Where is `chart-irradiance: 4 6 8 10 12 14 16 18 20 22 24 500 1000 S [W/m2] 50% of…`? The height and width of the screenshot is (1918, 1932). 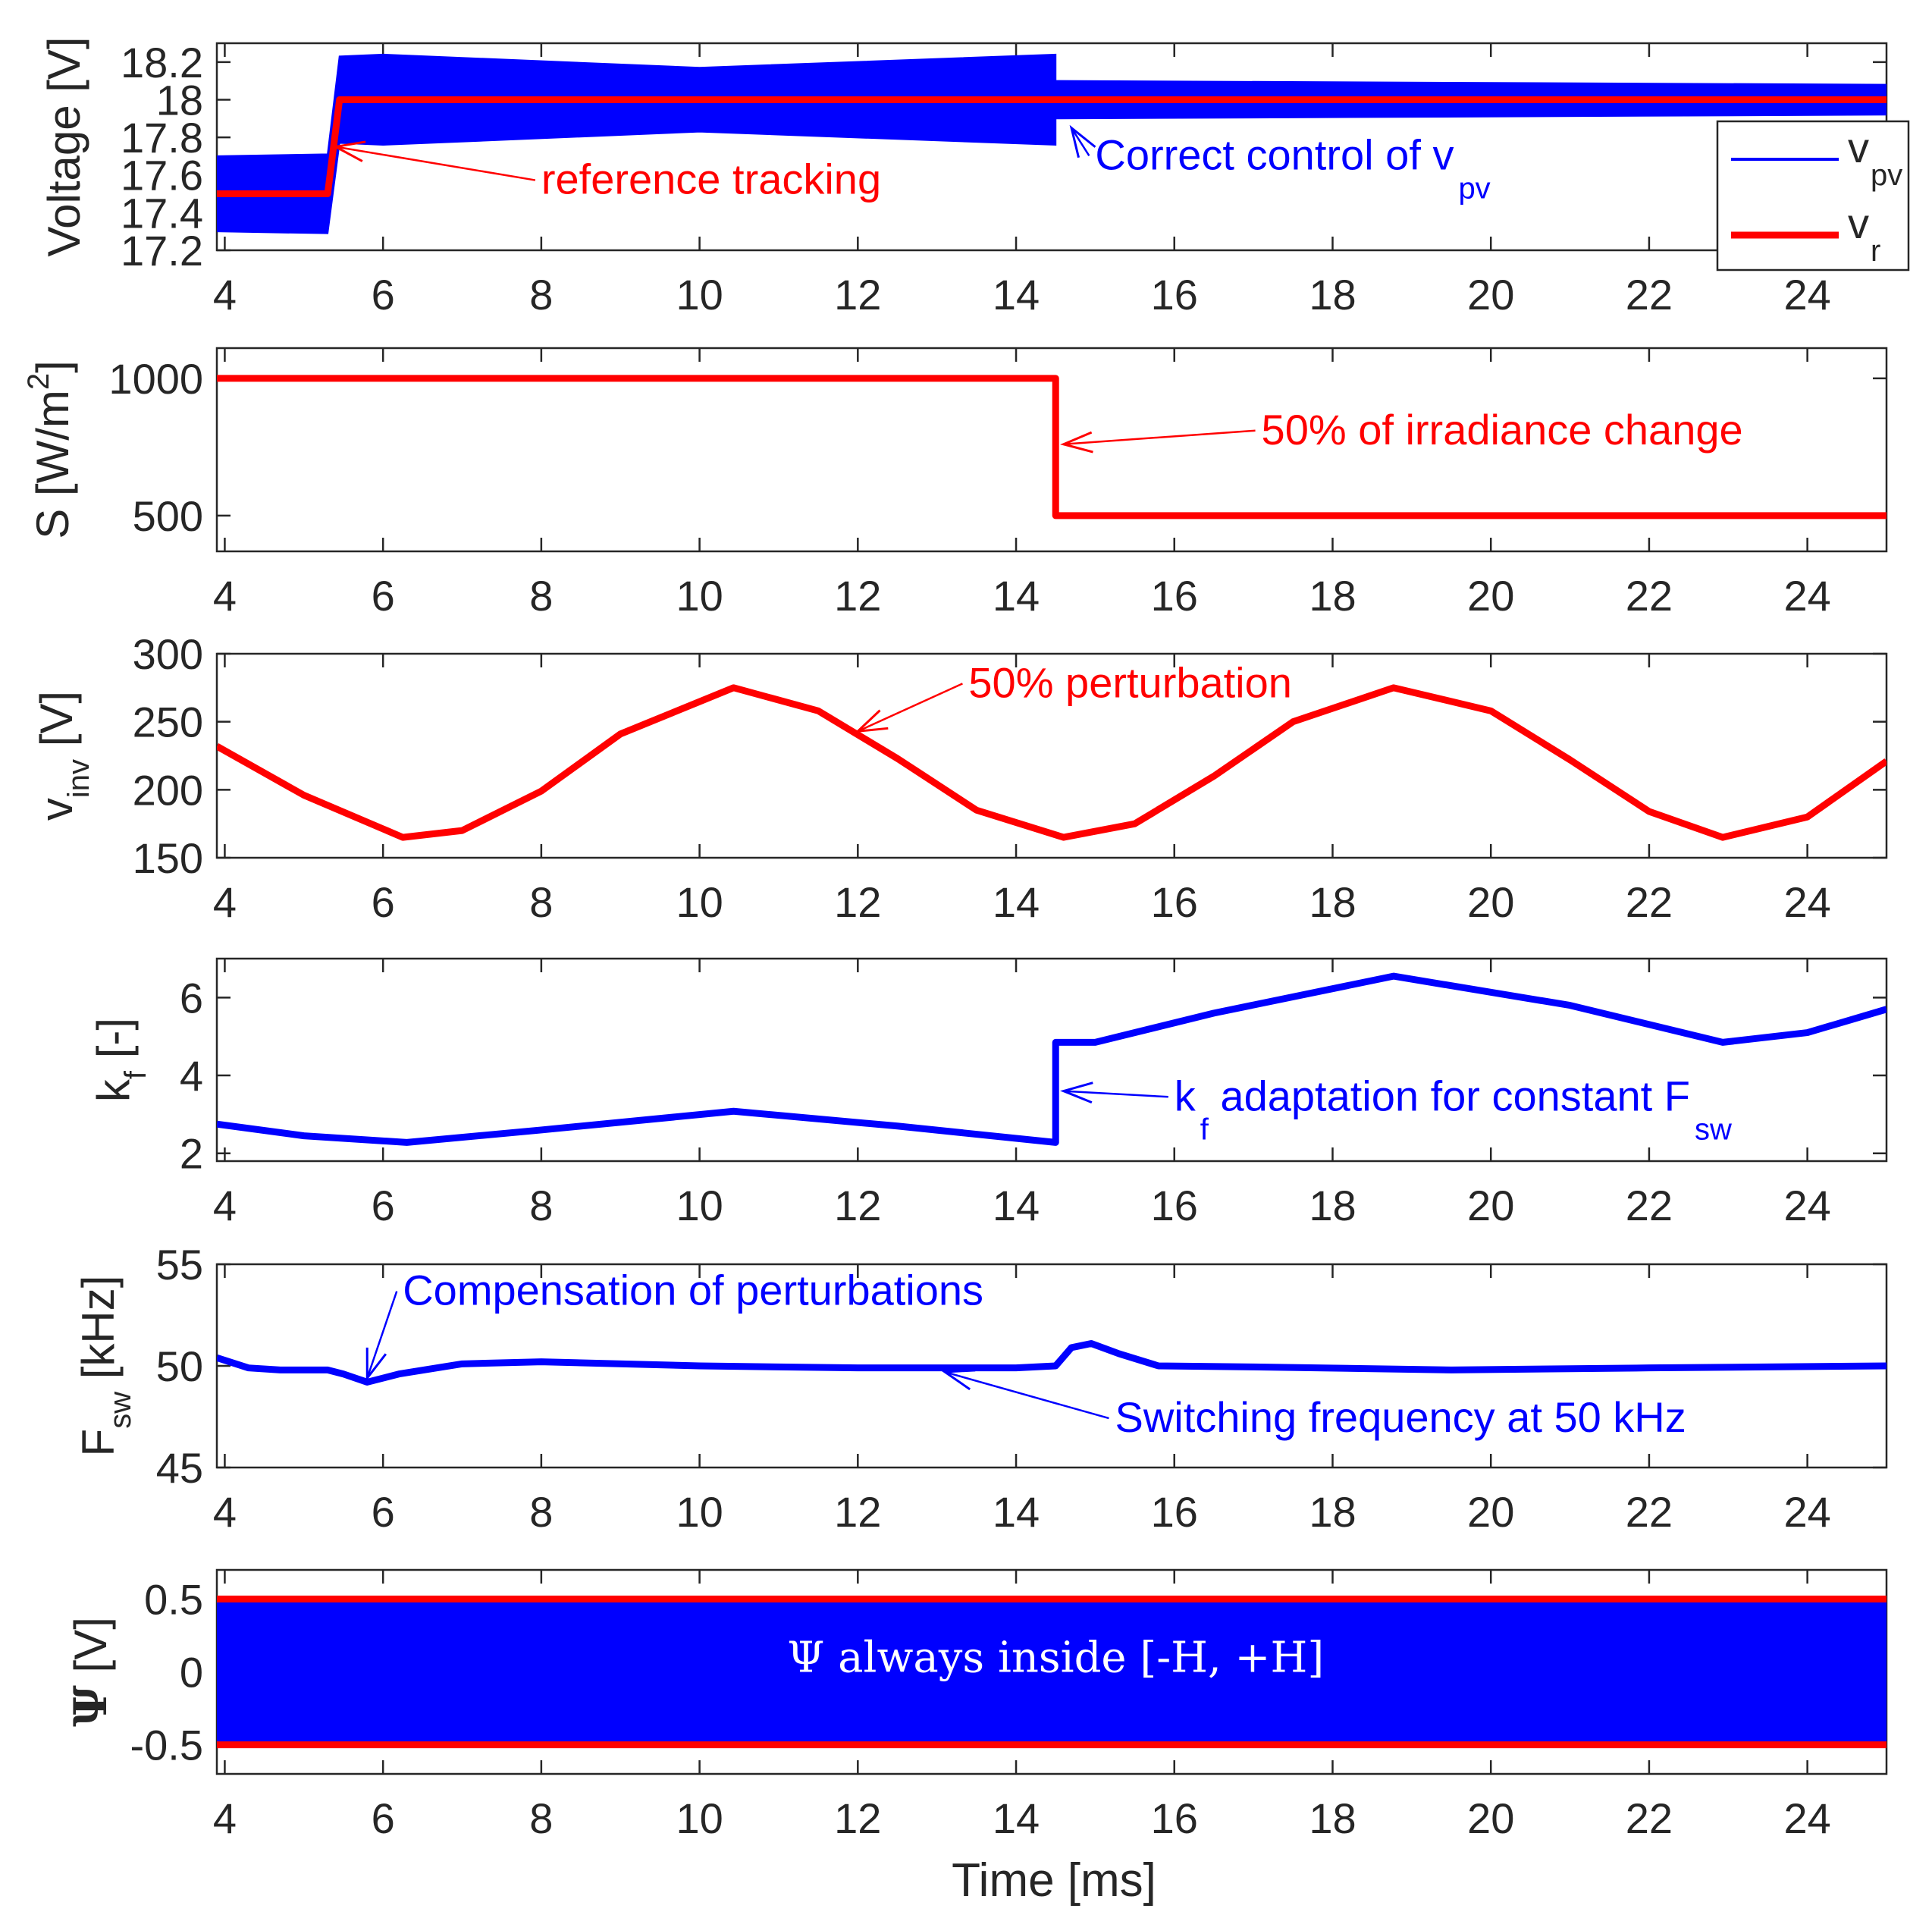
chart-irradiance: 4 6 8 10 12 14 16 18 20 22 24 500 1000 S [W/m2] 50% of… is located at coordinates (955, 483).